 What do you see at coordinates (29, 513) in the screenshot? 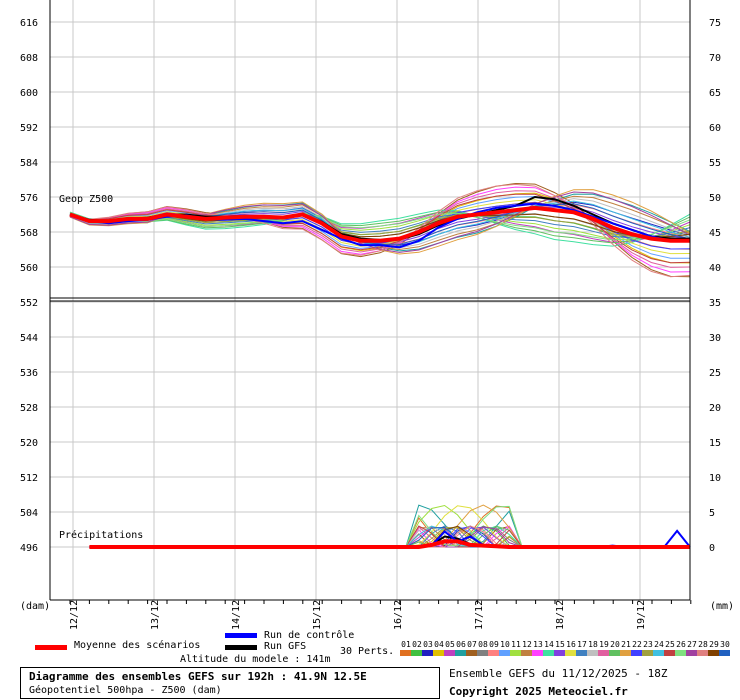
I see `y-left-tick-label: 504` at bounding box center [29, 513].